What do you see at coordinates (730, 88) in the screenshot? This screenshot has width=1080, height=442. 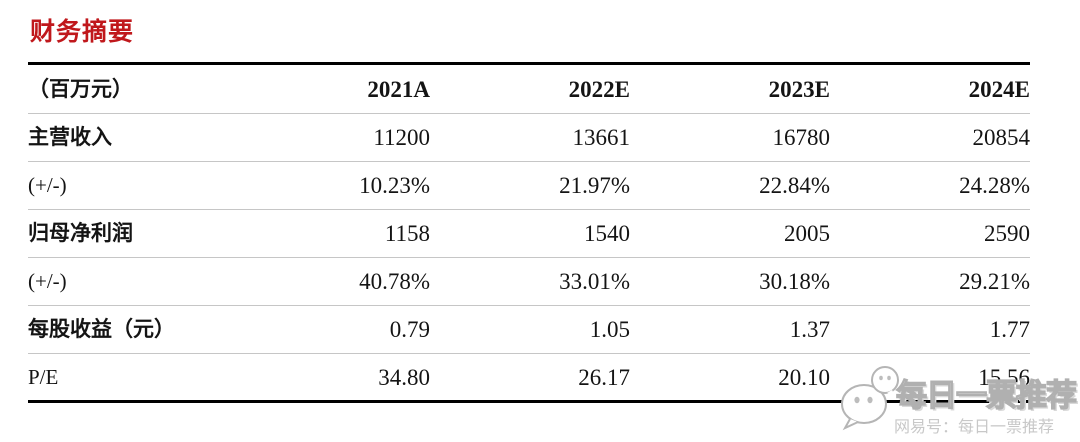 I see `column-header-2023e: 2023E` at bounding box center [730, 88].